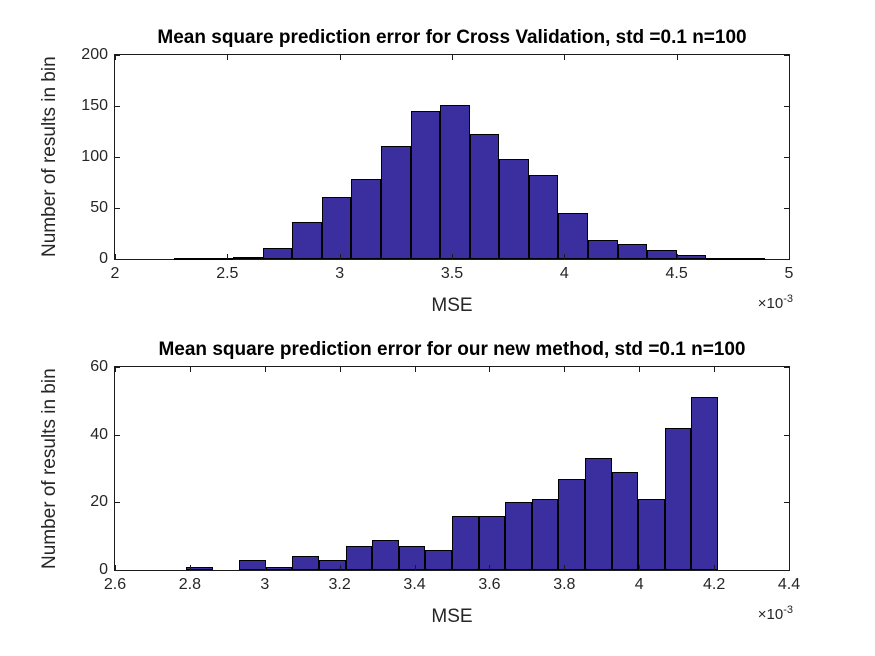  Describe the element at coordinates (99, 366) in the screenshot. I see `y-tick-label: 60` at that location.